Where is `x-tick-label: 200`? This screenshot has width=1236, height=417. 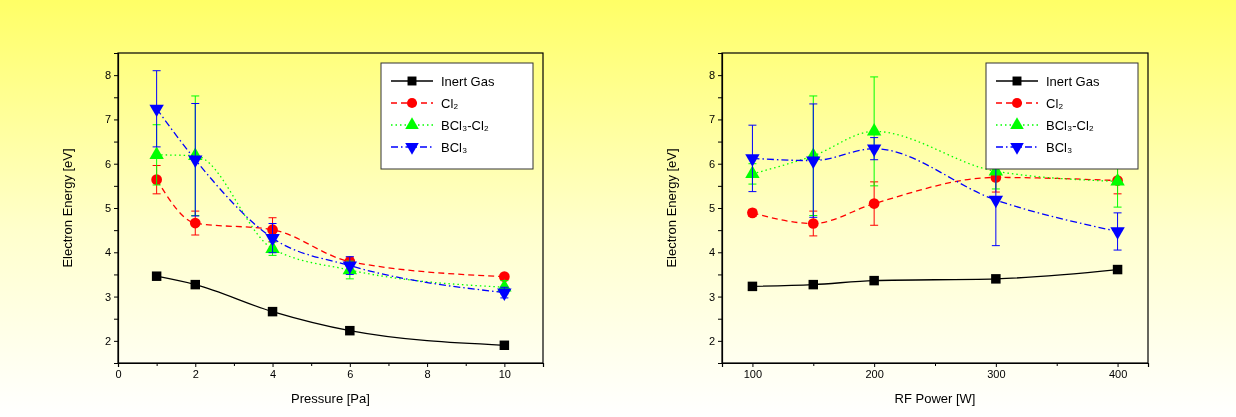 x-tick-label: 200 is located at coordinates (874, 373).